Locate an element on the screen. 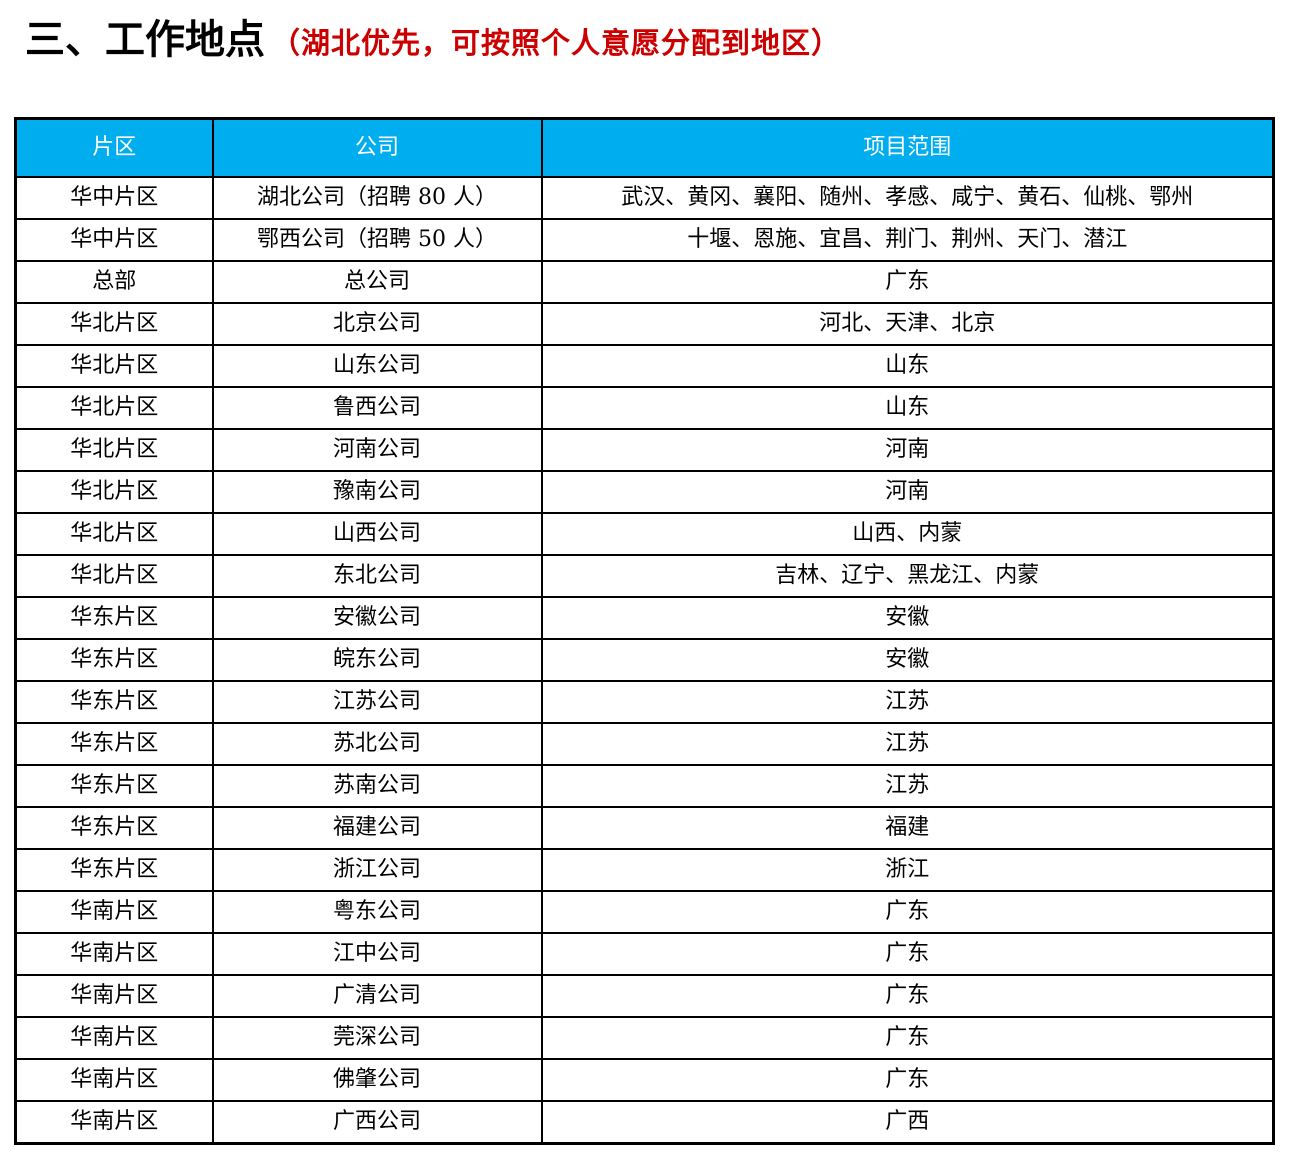 The image size is (1296, 1172). cell-company: 皖东公司 is located at coordinates (377, 660).